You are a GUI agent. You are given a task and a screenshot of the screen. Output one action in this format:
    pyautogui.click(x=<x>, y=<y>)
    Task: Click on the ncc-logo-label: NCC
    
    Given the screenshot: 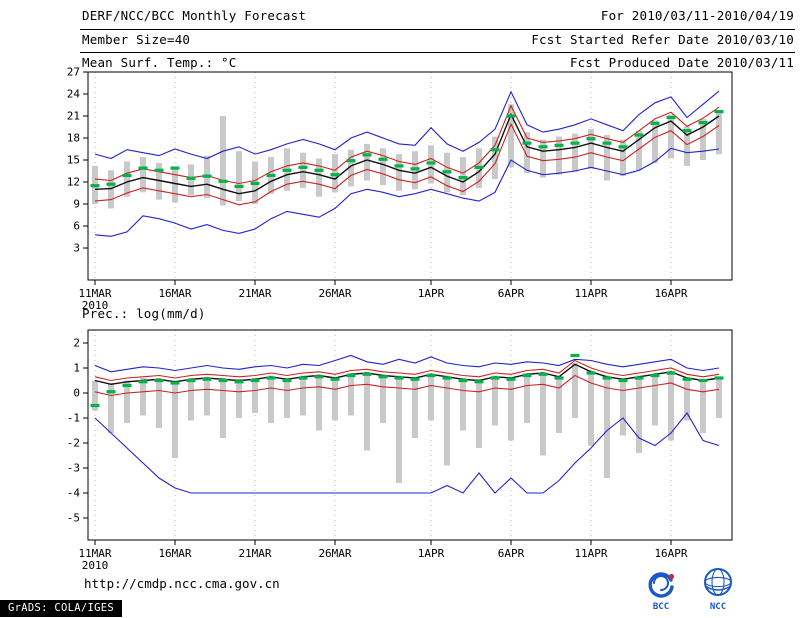 What is the action you would take?
    pyautogui.click(x=718, y=607)
    